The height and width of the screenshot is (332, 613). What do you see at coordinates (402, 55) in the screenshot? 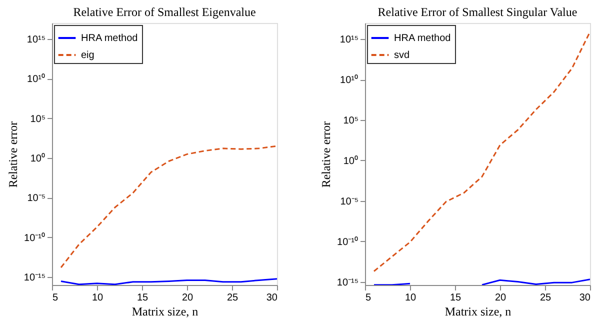
I see `legend-label: svd` at bounding box center [402, 55].